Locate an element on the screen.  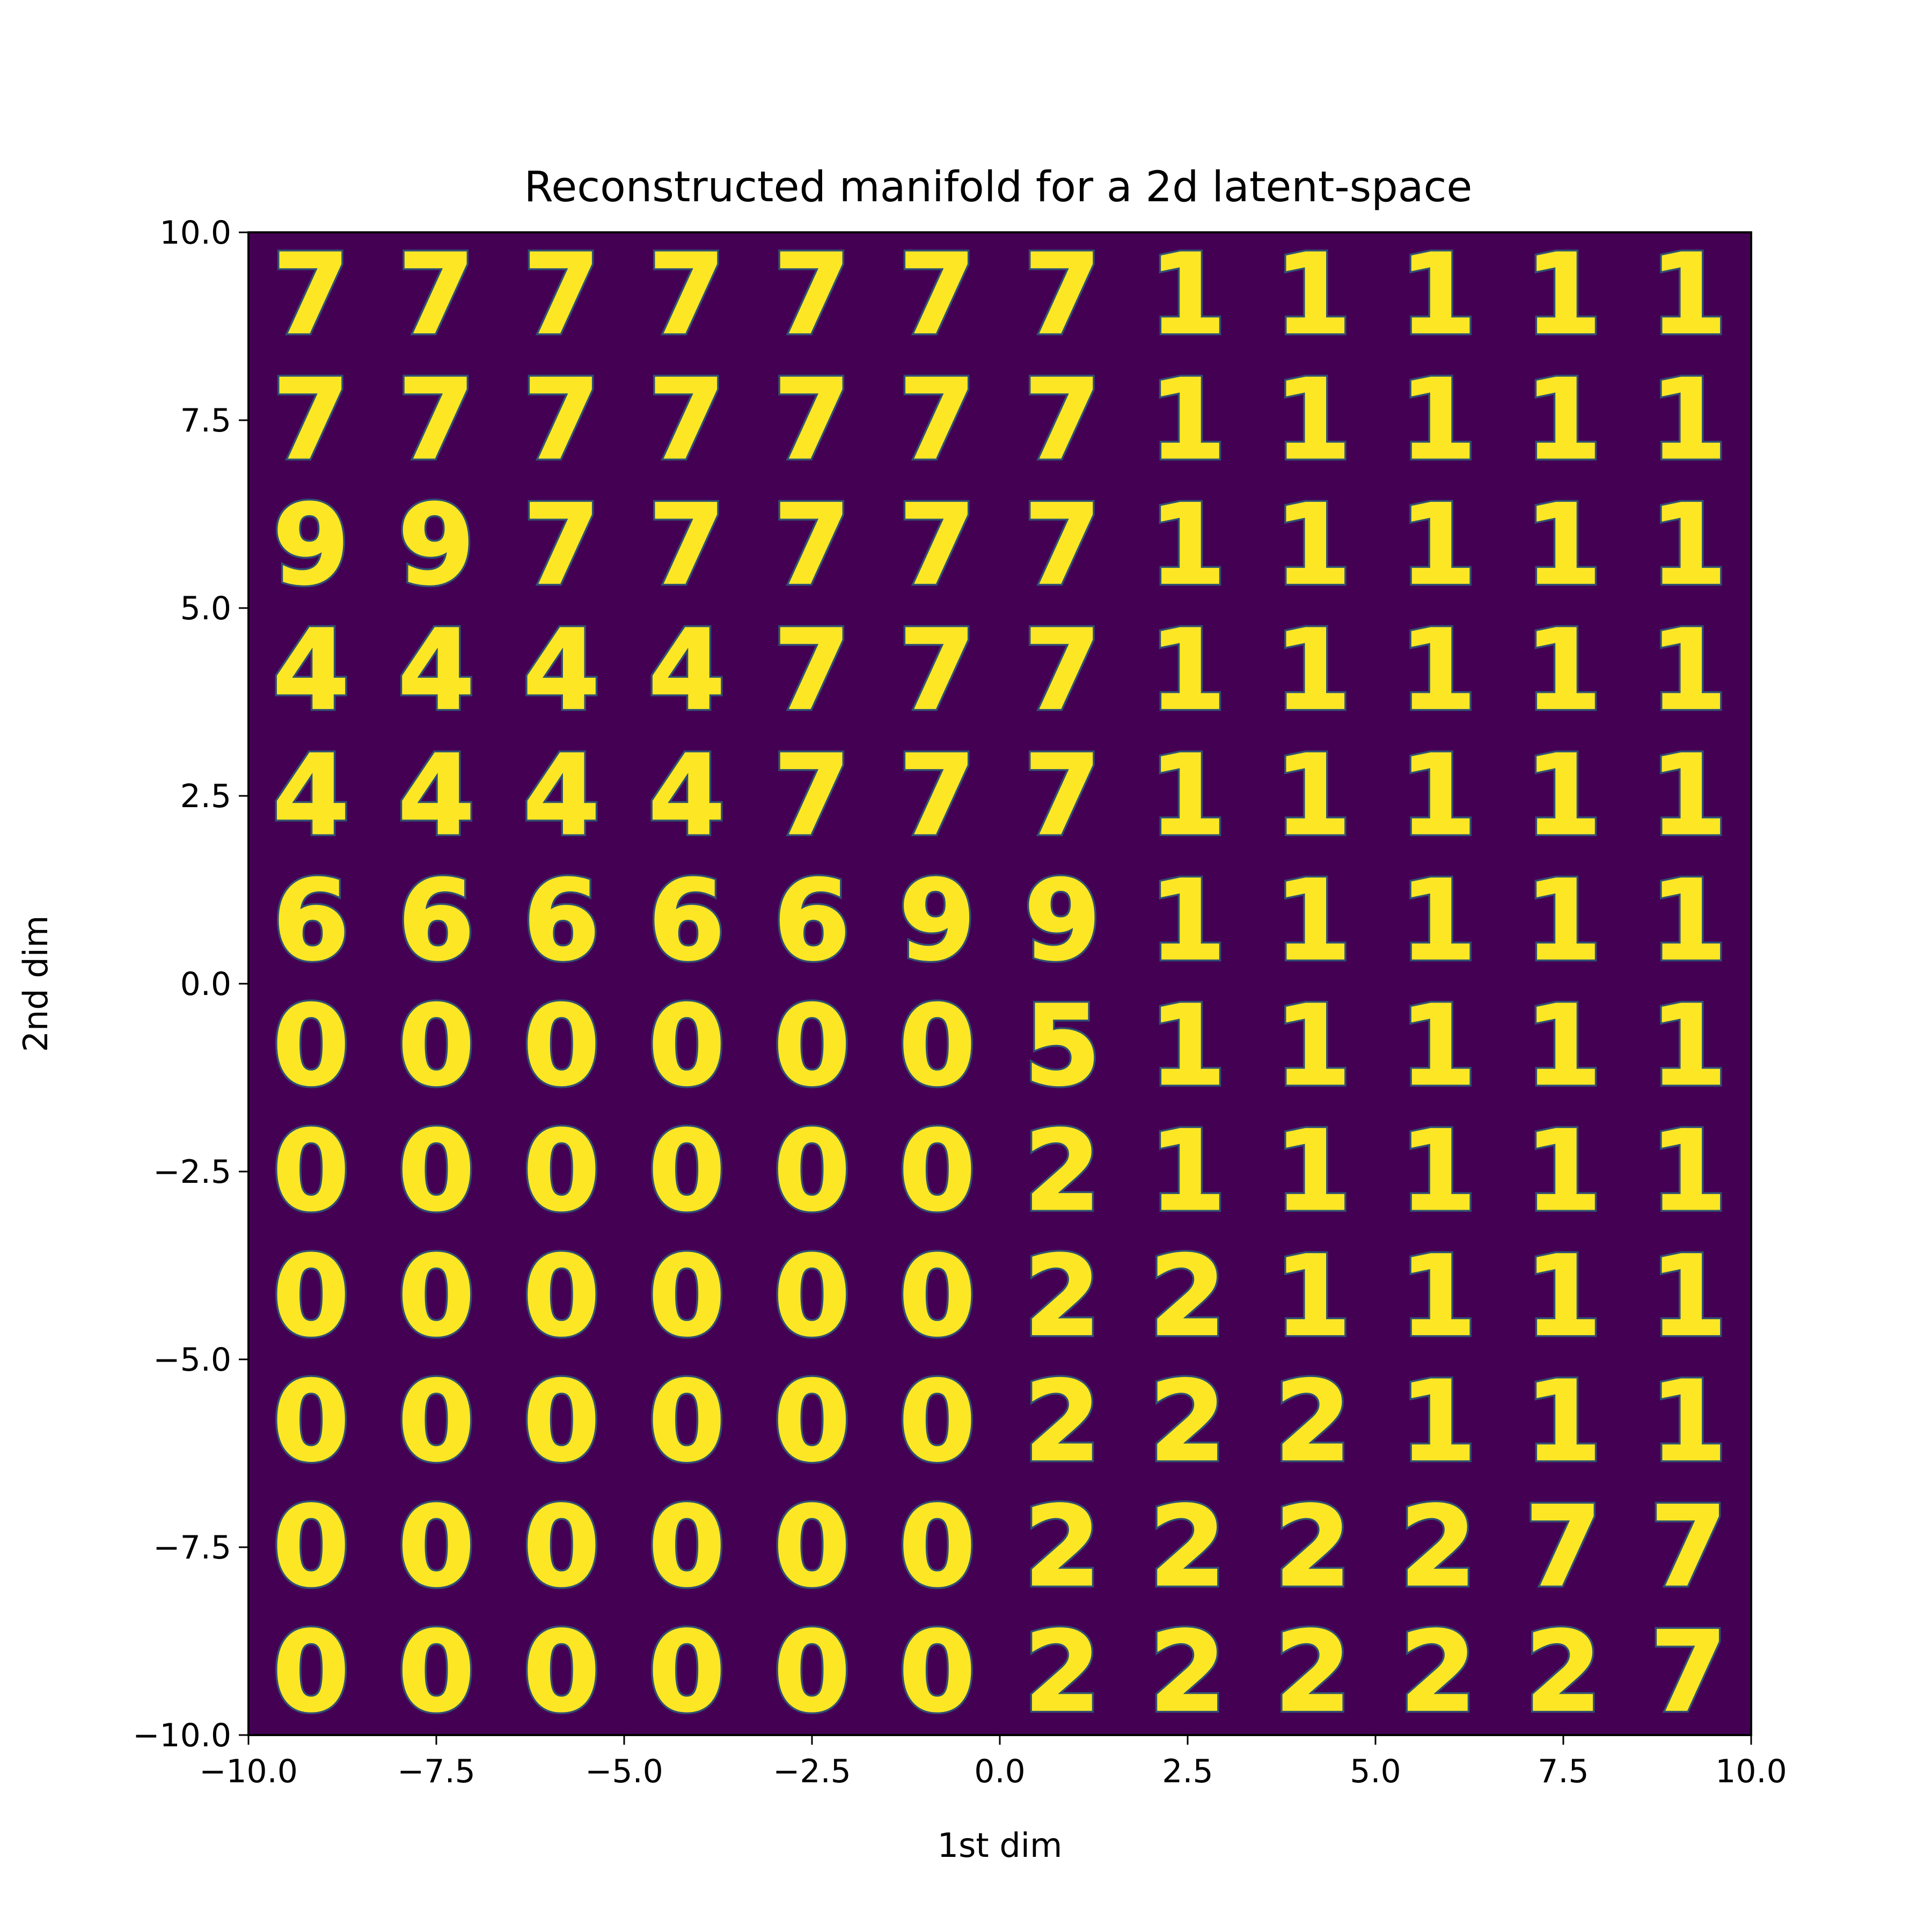
x-tick-label: −7.5 is located at coordinates (436, 1771).